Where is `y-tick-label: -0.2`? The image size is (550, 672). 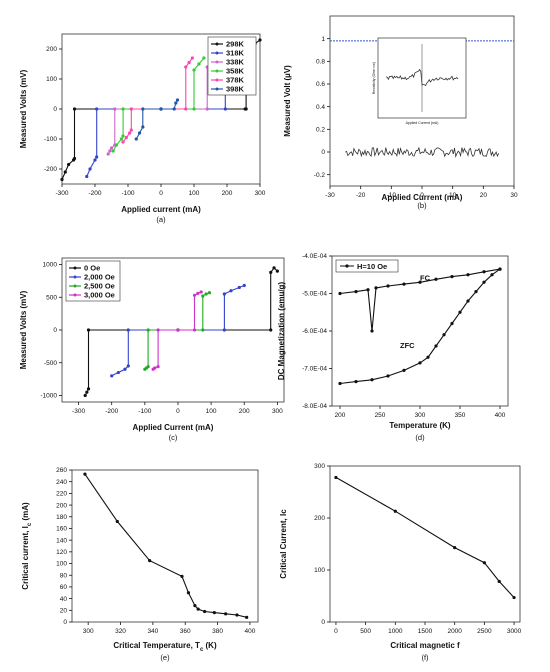 y-tick-label: -0.2 is located at coordinates (320, 175).